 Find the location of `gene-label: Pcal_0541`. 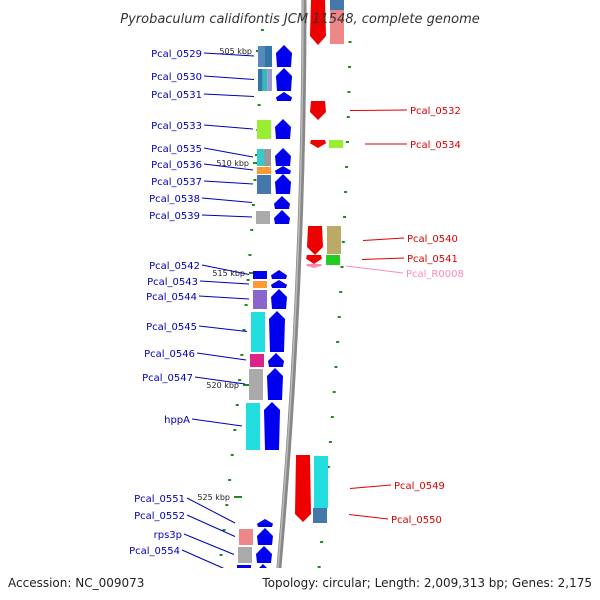

gene-label: Pcal_0541 is located at coordinates (432, 259).